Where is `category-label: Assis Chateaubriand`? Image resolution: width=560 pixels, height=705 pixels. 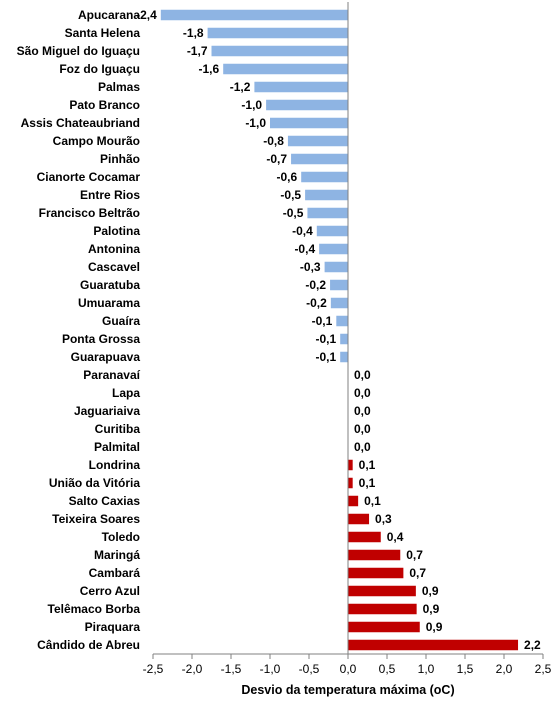 category-label: Assis Chateaubriand is located at coordinates (80, 123).